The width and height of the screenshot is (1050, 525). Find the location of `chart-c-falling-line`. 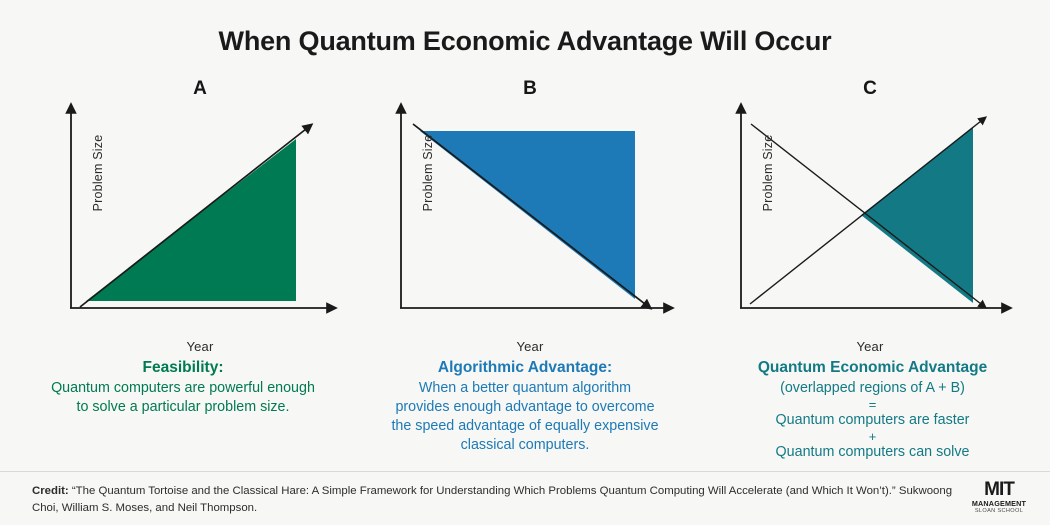

chart-c-falling-line is located at coordinates (869, 216).